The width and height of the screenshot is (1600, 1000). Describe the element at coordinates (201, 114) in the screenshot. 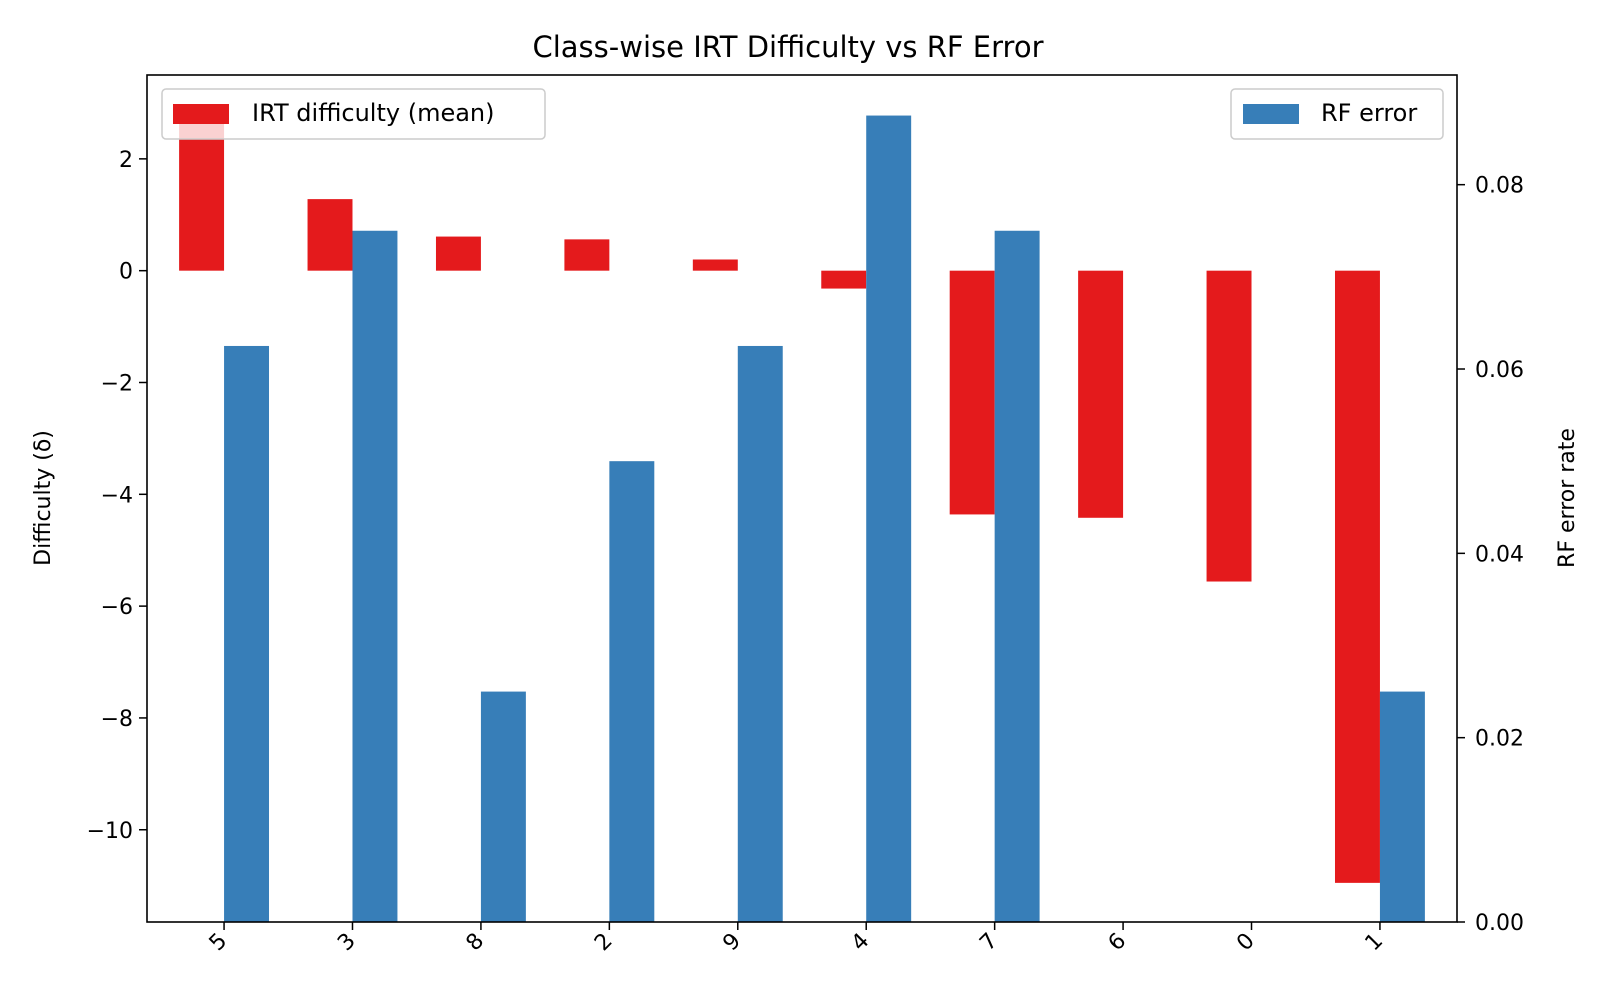

I see `legend-left-swatch` at that location.